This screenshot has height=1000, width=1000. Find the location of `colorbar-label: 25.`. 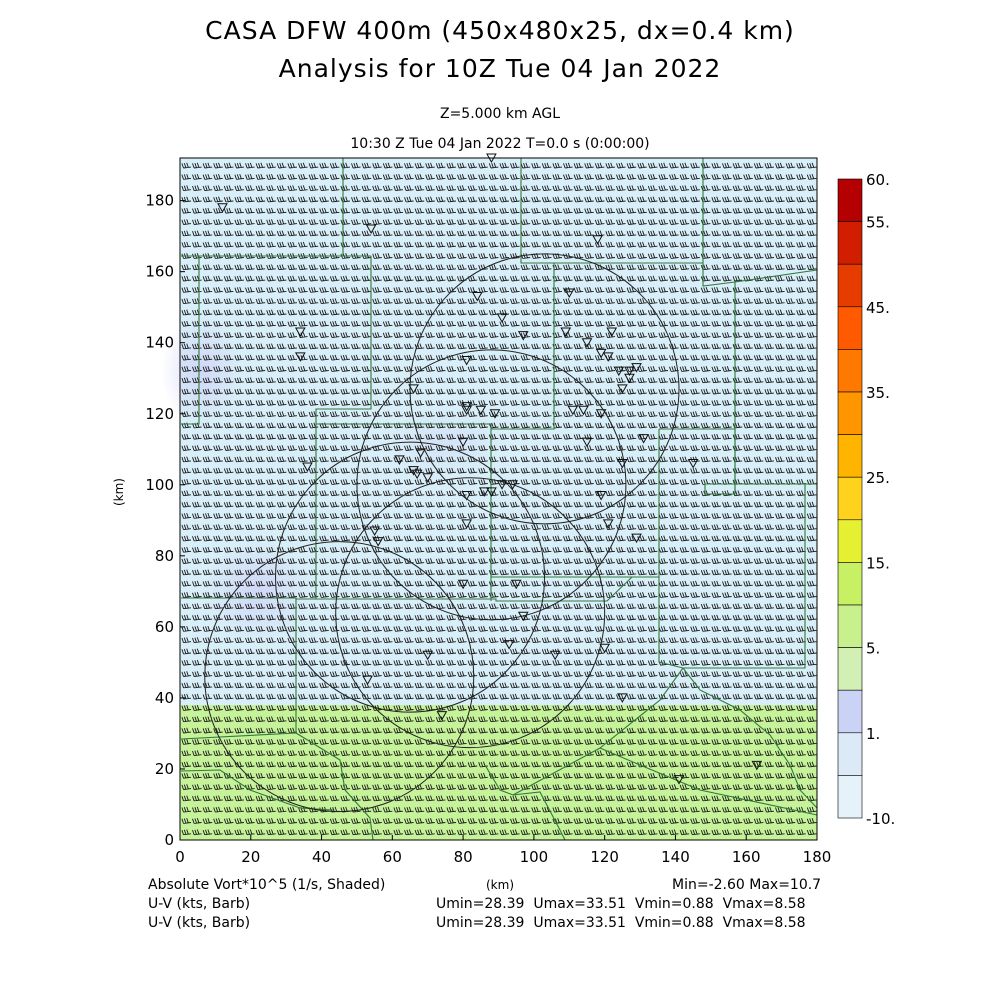

colorbar-label: 25. is located at coordinates (878, 478).